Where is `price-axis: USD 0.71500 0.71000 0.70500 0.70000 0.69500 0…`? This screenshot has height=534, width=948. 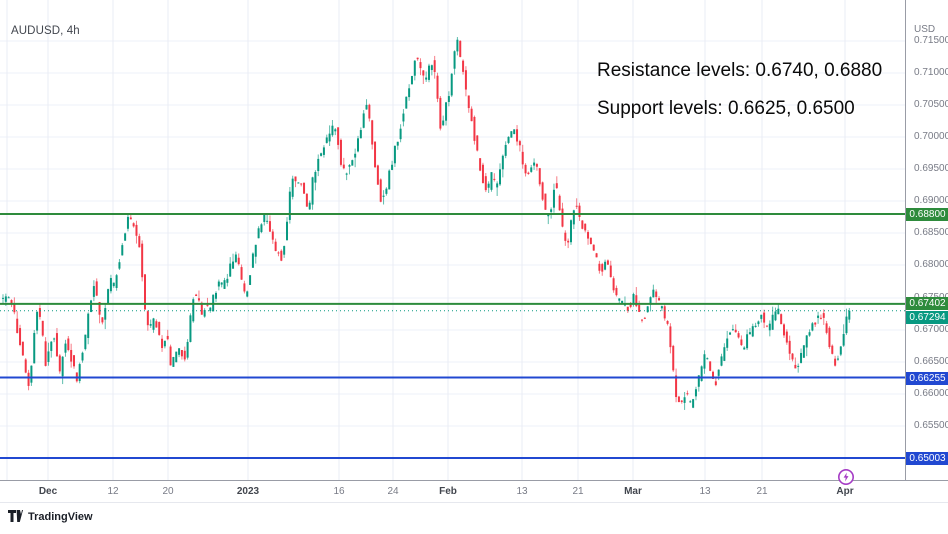 price-axis: USD 0.71500 0.71000 0.70500 0.70000 0.69500 0… is located at coordinates (926, 240).